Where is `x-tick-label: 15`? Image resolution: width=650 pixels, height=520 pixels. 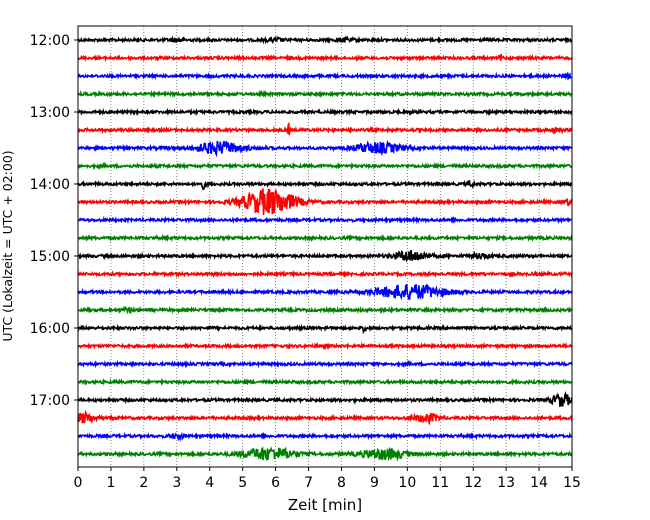 x-tick-label: 15 is located at coordinates (572, 483).